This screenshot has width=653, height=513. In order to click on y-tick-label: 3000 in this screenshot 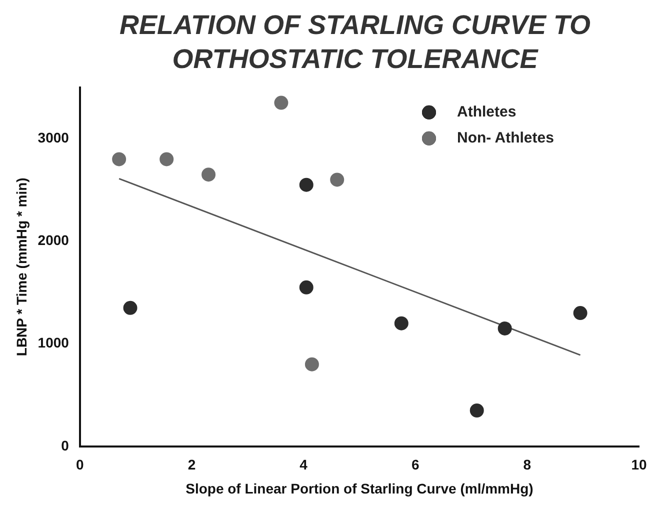, I will do `click(54, 138)`.